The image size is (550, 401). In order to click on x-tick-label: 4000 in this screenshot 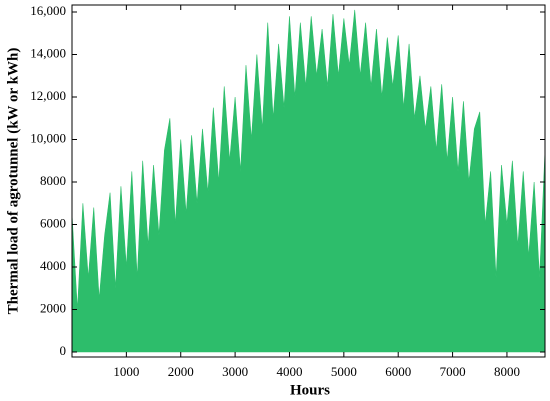, I will do `click(289, 371)`.